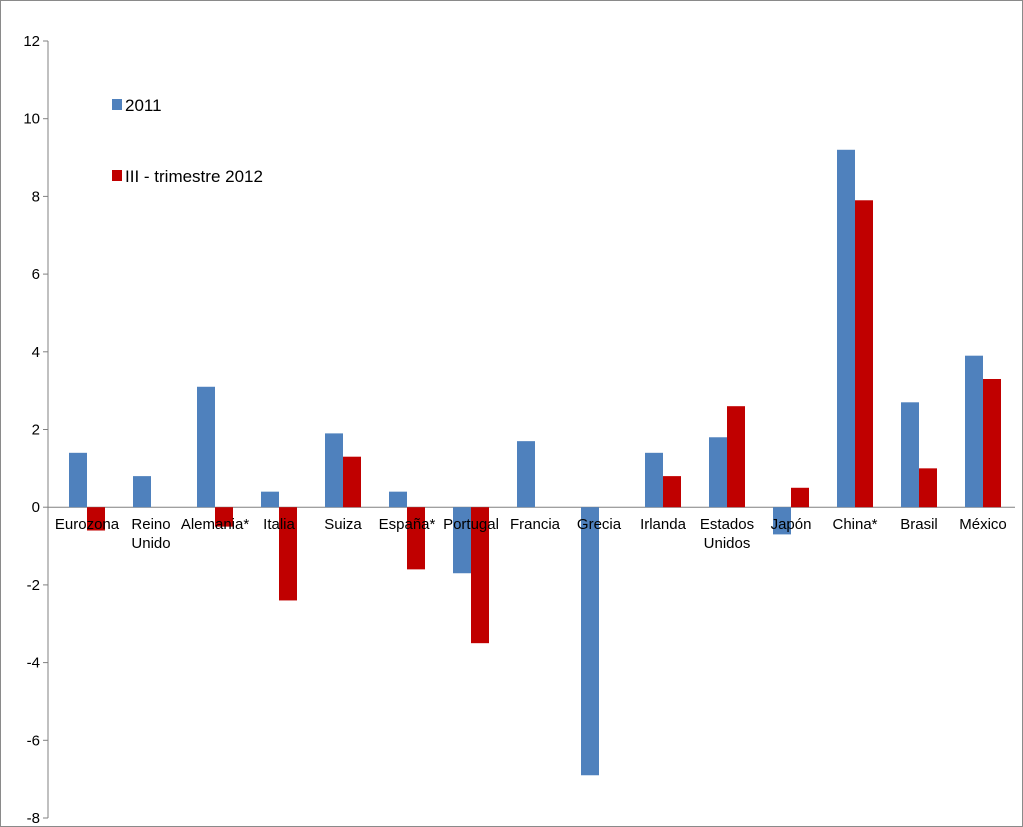 The width and height of the screenshot is (1023, 827). What do you see at coordinates (143, 105) in the screenshot?
I see `legend-label-2011: 2011` at bounding box center [143, 105].